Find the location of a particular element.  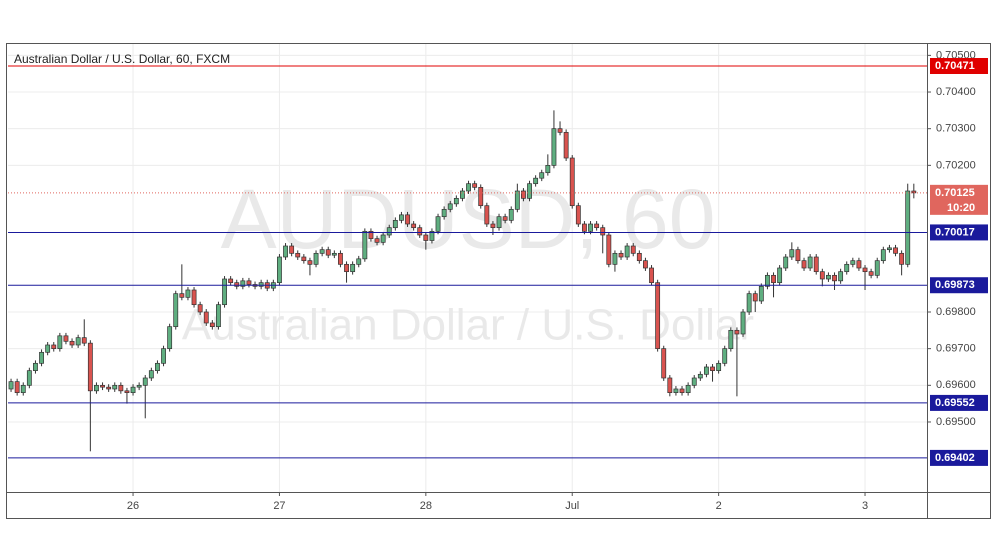

watermark-subtitle: Australian Dollar / U.S. Dollar is located at coordinates (468, 325).